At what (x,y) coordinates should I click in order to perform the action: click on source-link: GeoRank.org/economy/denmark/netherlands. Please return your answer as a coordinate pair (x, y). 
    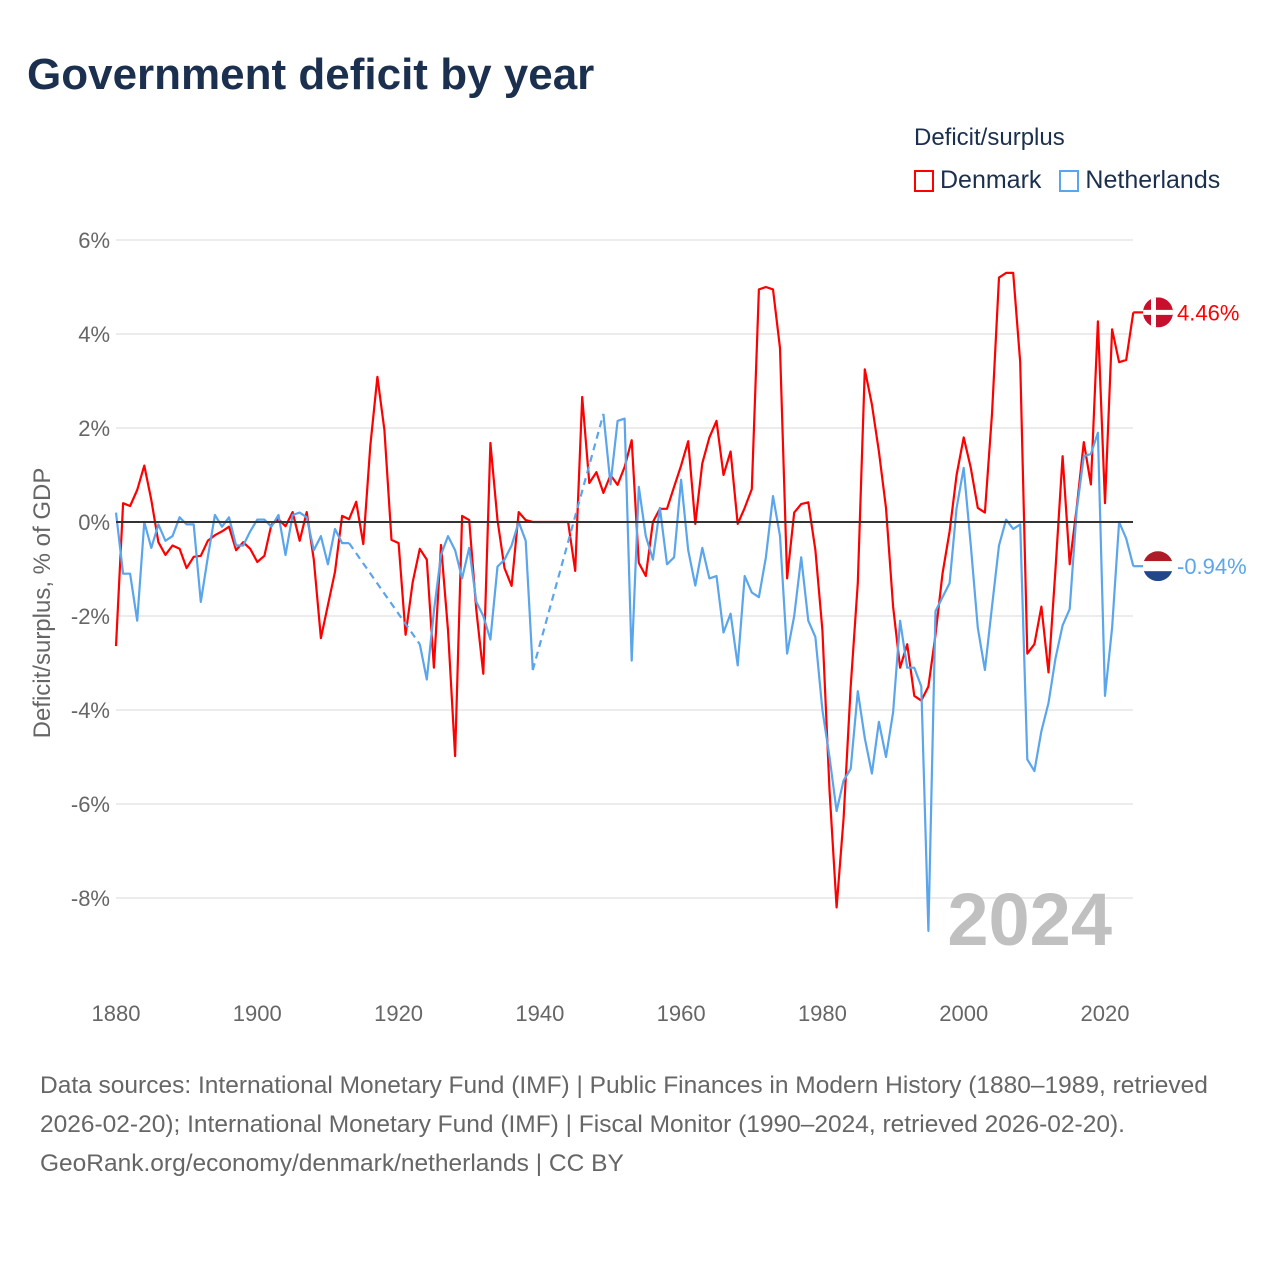
    Looking at the image, I should click on (284, 1163).